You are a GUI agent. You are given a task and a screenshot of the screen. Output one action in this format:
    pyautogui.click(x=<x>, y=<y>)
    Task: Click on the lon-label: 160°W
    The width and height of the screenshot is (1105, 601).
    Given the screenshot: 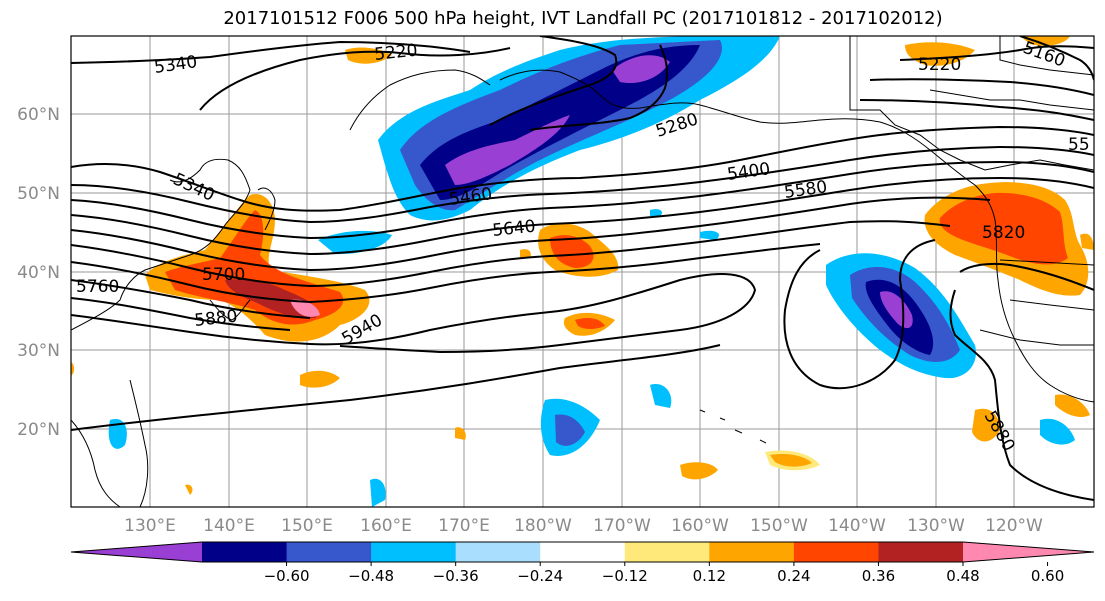 What is the action you would take?
    pyautogui.click(x=700, y=526)
    